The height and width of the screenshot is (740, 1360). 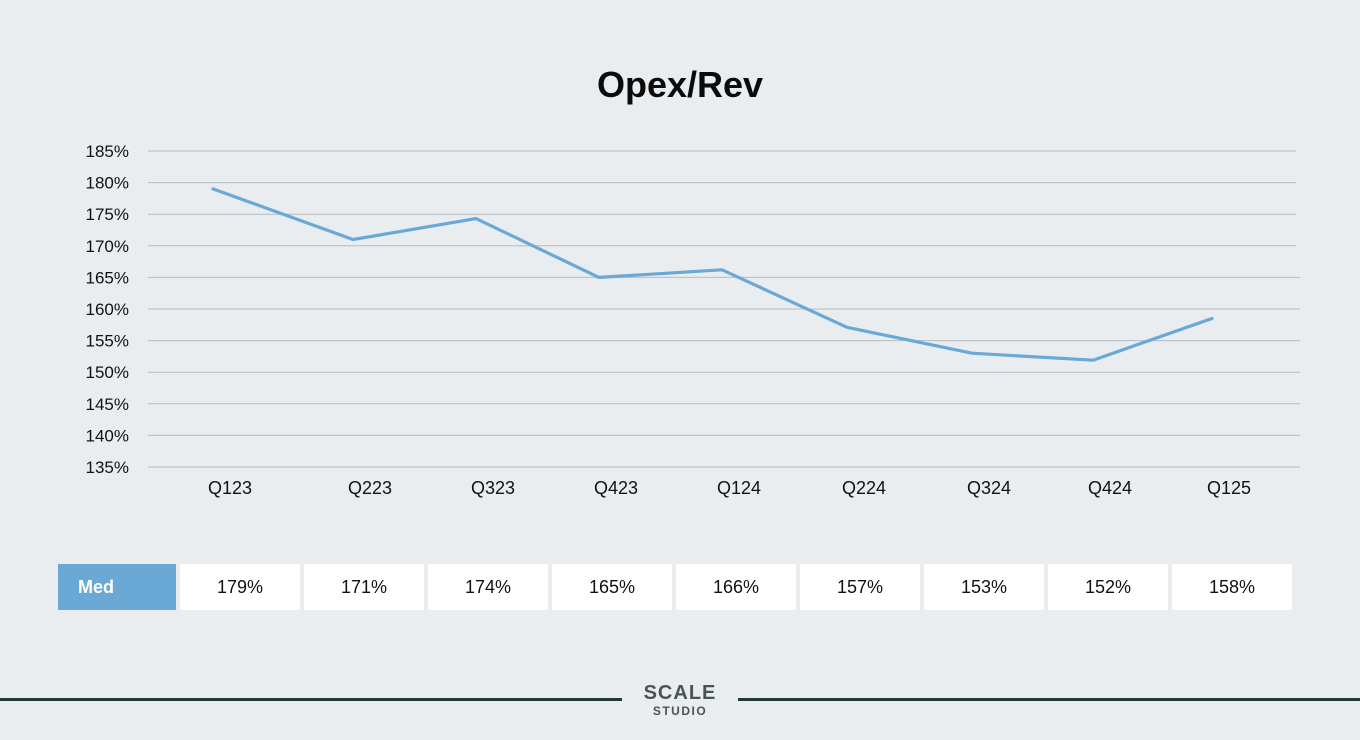 I want to click on x-tick-label: Q224, so click(x=864, y=488).